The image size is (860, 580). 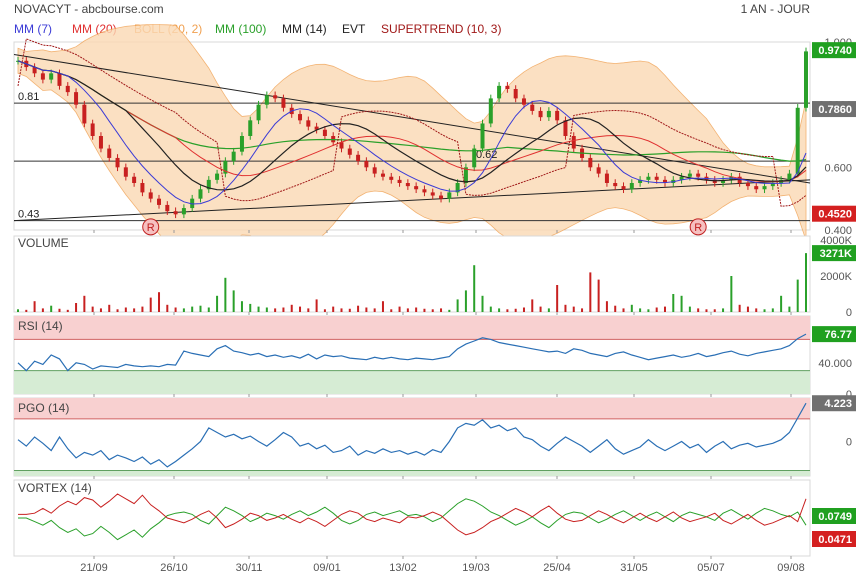 What do you see at coordinates (304, 29) in the screenshot?
I see `legend-mm14: MM (14)` at bounding box center [304, 29].